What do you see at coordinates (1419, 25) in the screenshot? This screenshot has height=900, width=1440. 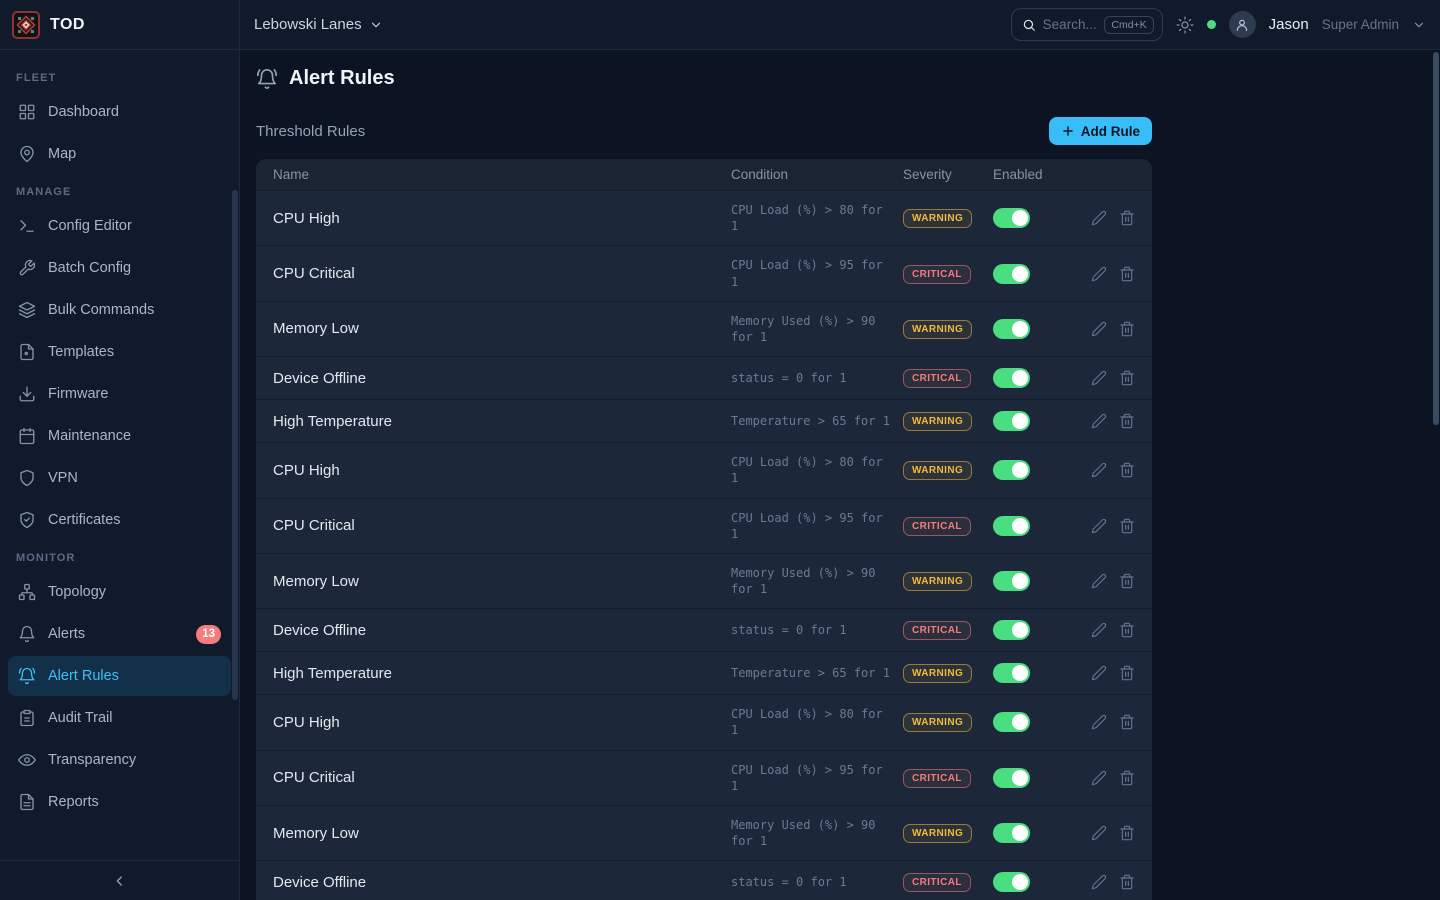 I see `user-menu-chevron-down-icon` at bounding box center [1419, 25].